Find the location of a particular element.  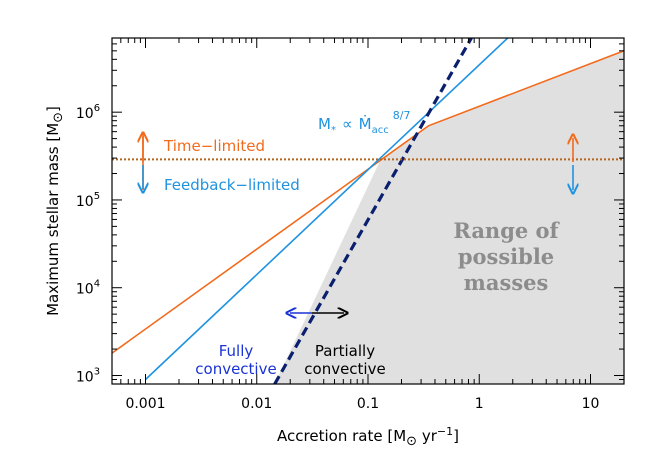

partially-convective-line2: convective is located at coordinates (344, 369).